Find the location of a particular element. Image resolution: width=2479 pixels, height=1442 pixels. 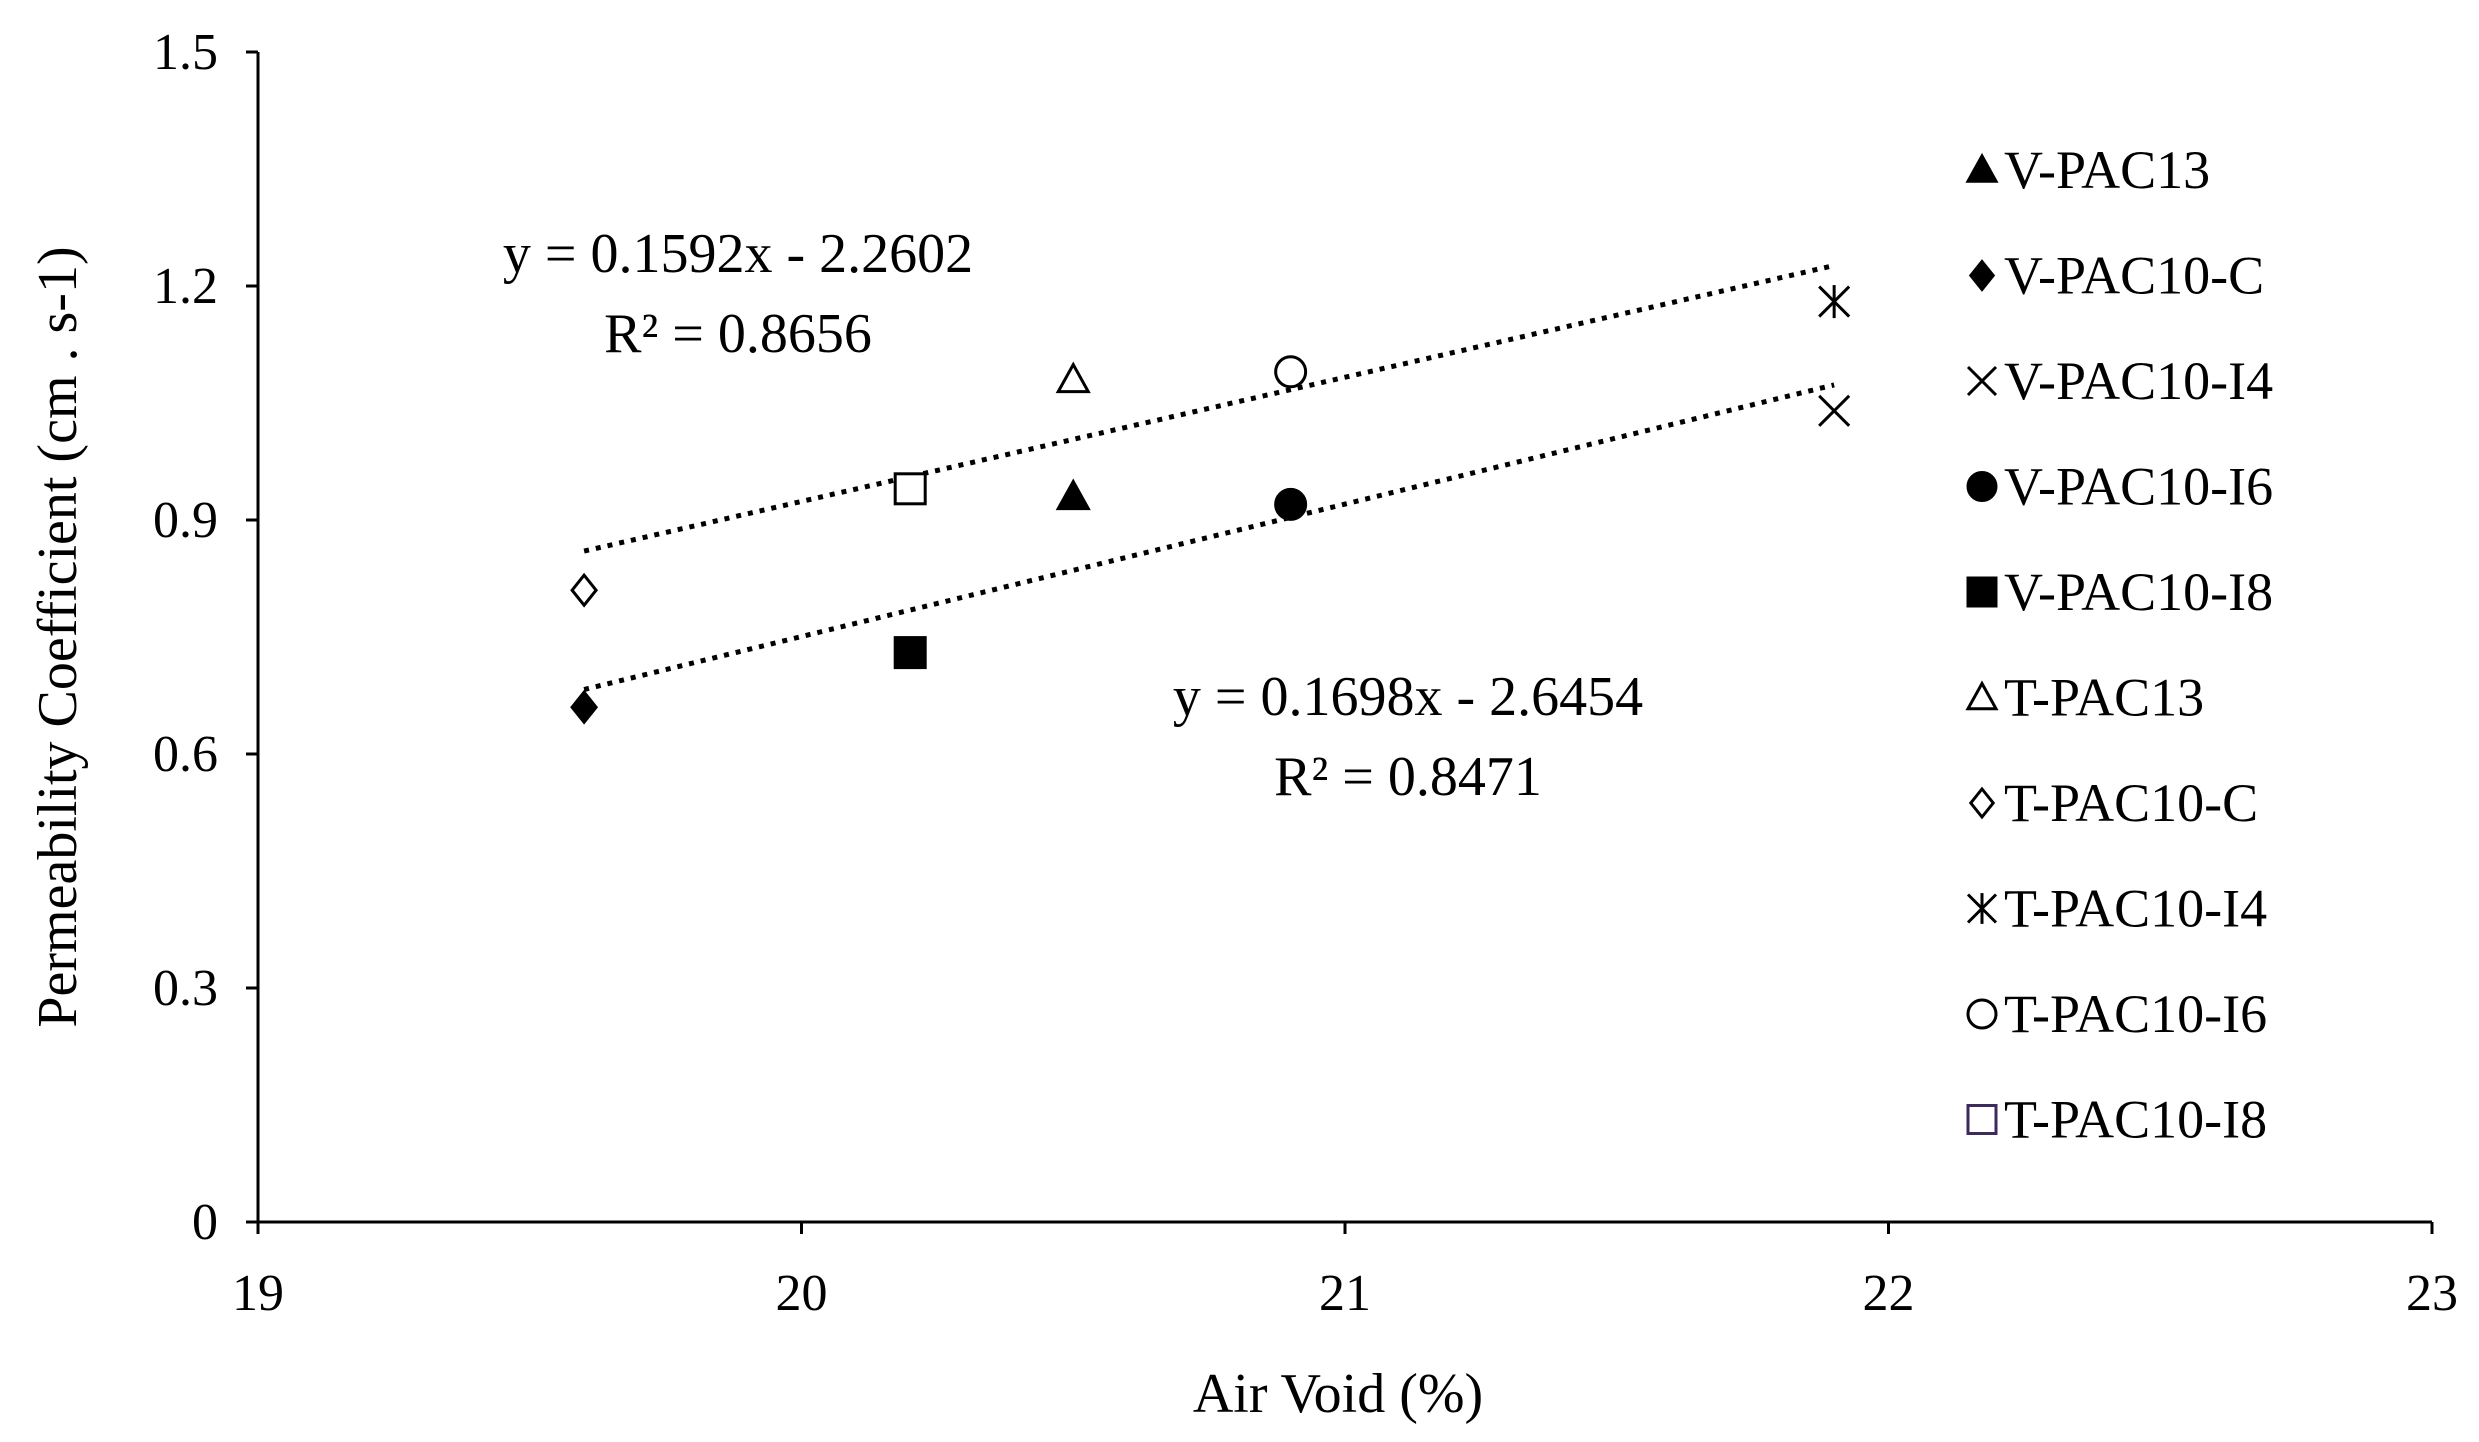

legend-item: T-PAC10-I6 is located at coordinates (2116, 1014).